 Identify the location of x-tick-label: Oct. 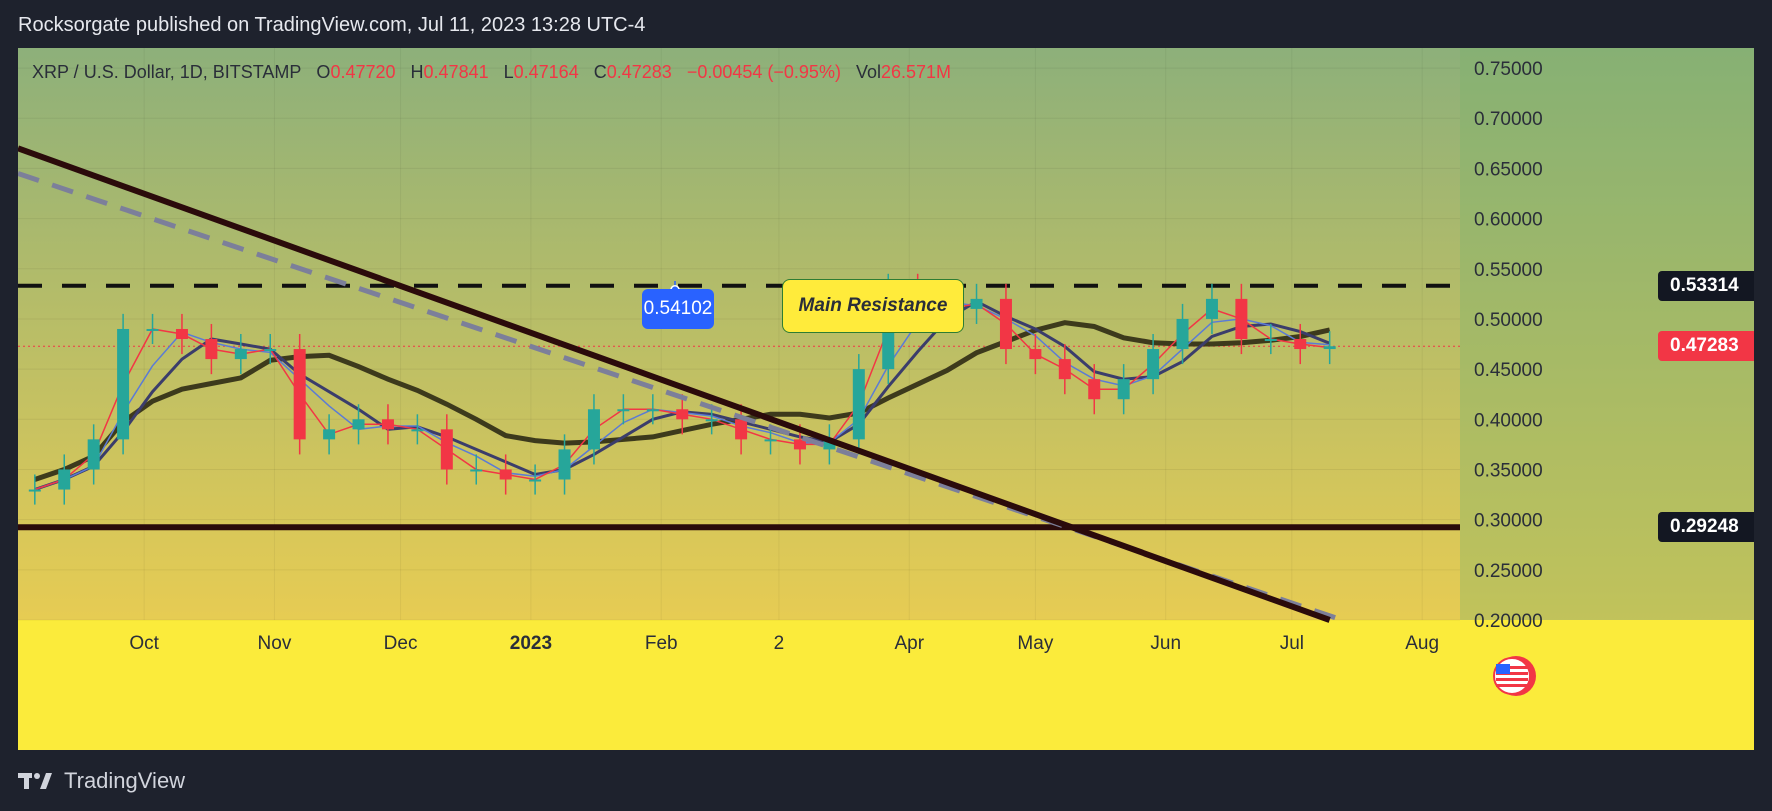
(144, 643).